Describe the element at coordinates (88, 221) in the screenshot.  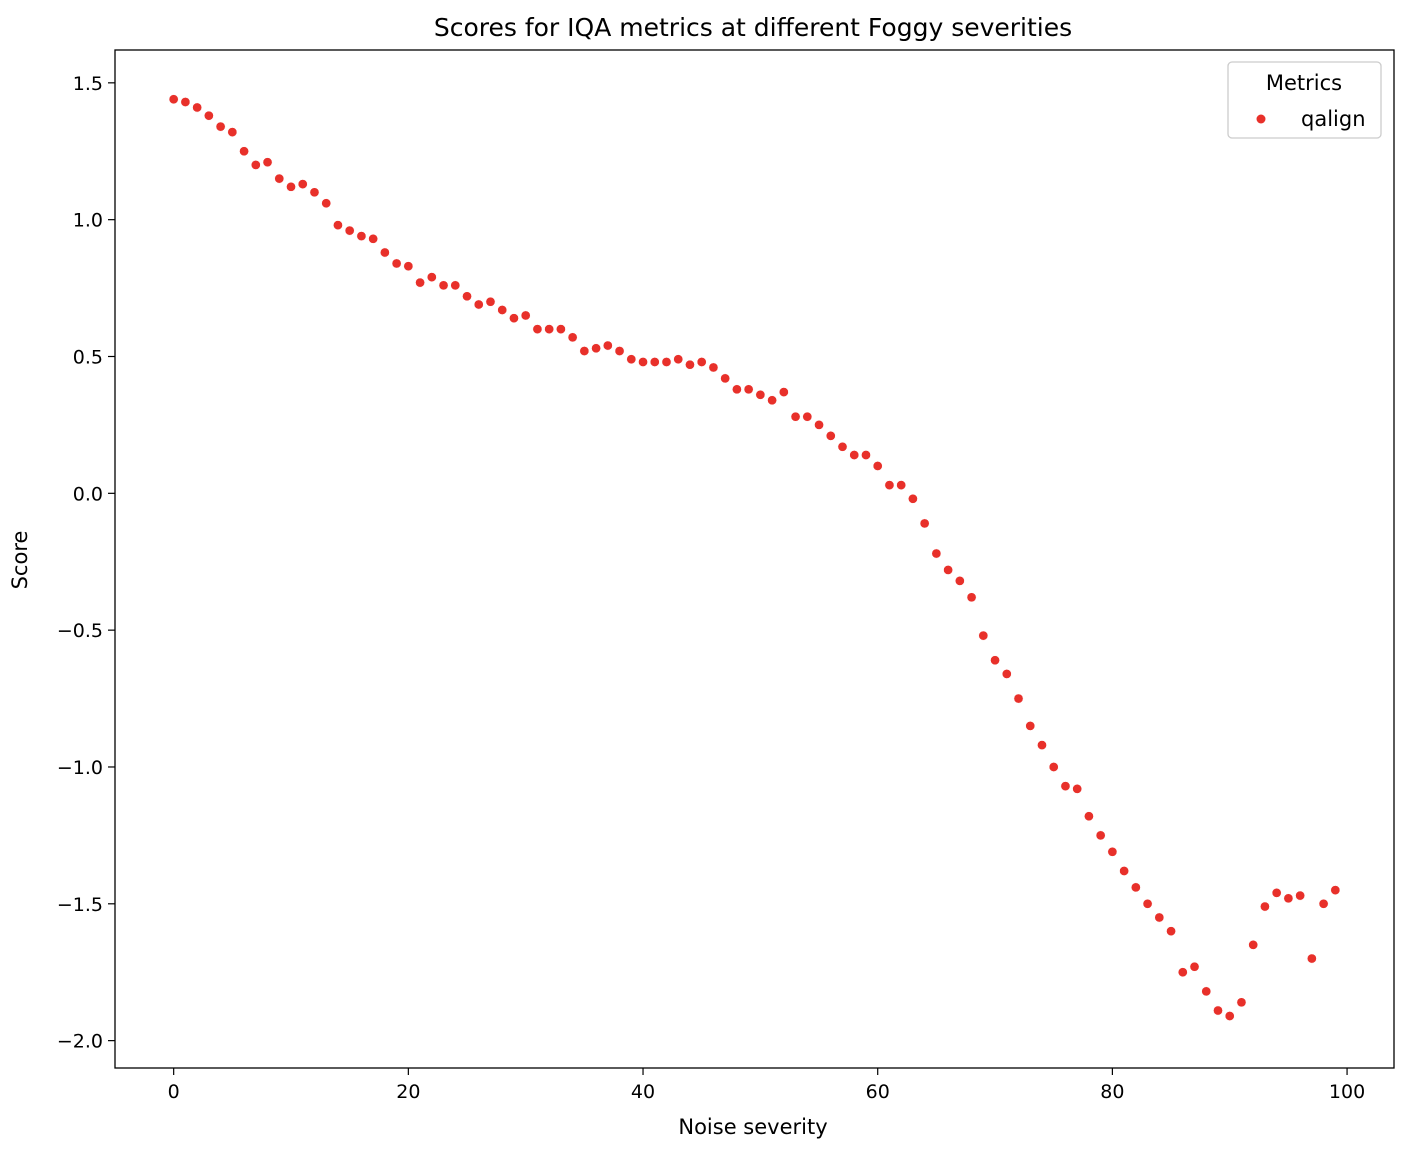
I see `y-tick-label: 1.0` at that location.